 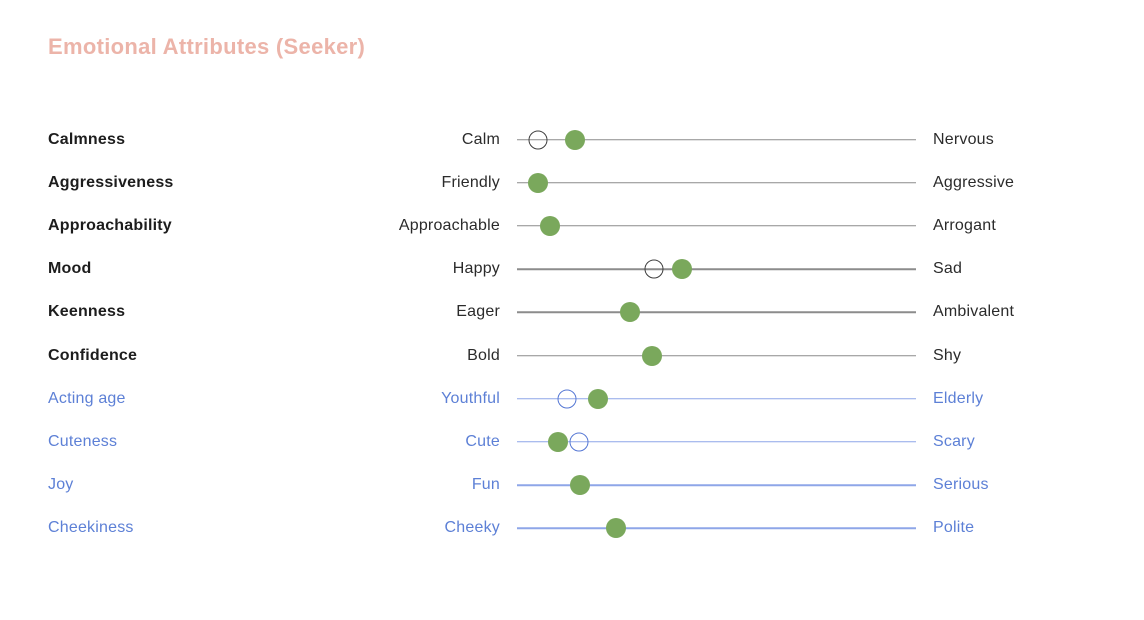 I want to click on right-anchor-label: Ambivalent, so click(x=974, y=312).